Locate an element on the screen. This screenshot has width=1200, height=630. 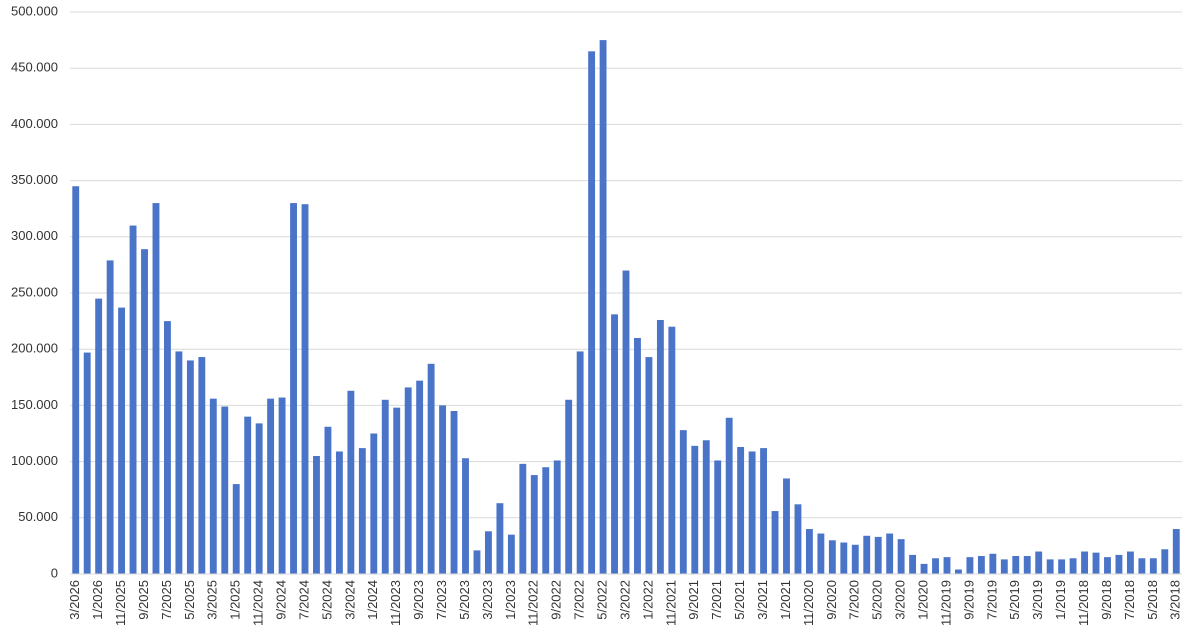
y-tick-label: 400.000 is located at coordinates (34, 123).